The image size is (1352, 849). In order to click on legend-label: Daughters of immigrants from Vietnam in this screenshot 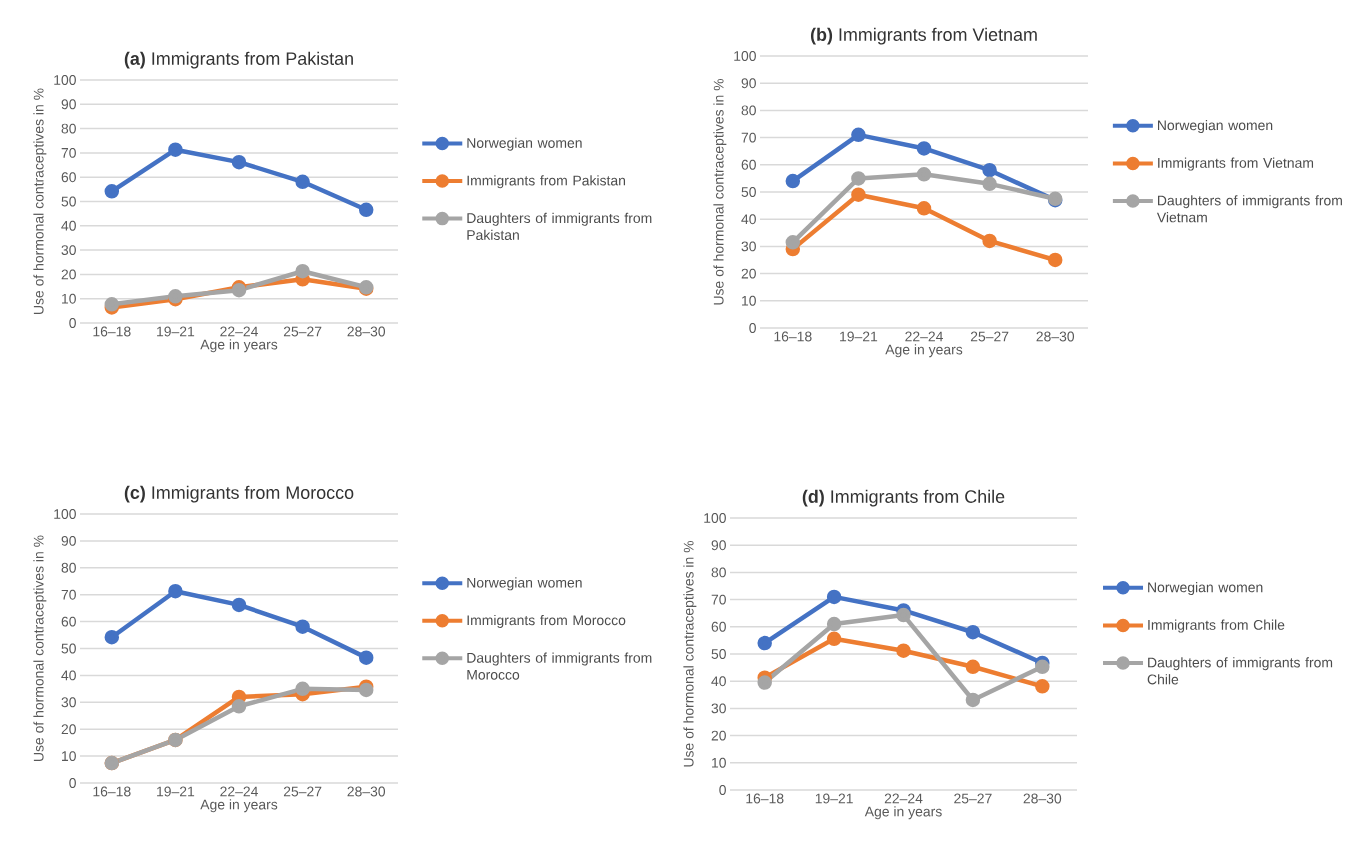, I will do `click(1249, 209)`.